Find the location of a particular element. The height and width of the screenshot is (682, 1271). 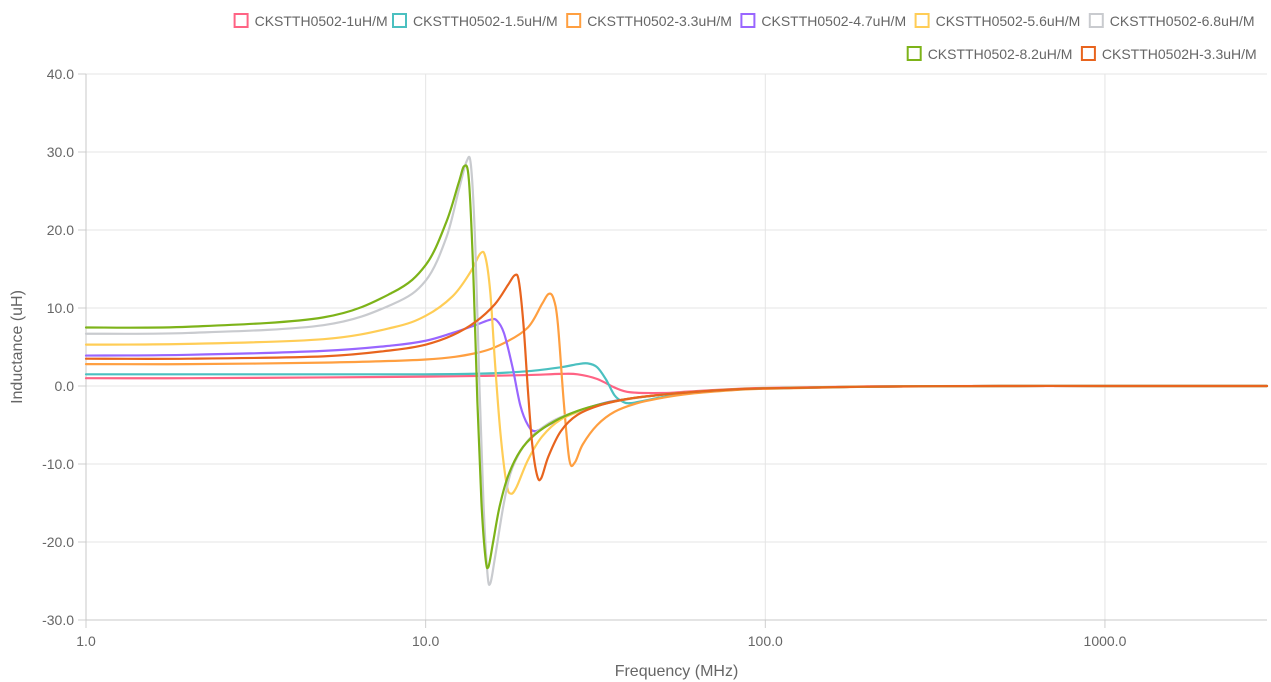

legend-label: CKSTTH0502-8.2uH/M is located at coordinates (1000, 54).